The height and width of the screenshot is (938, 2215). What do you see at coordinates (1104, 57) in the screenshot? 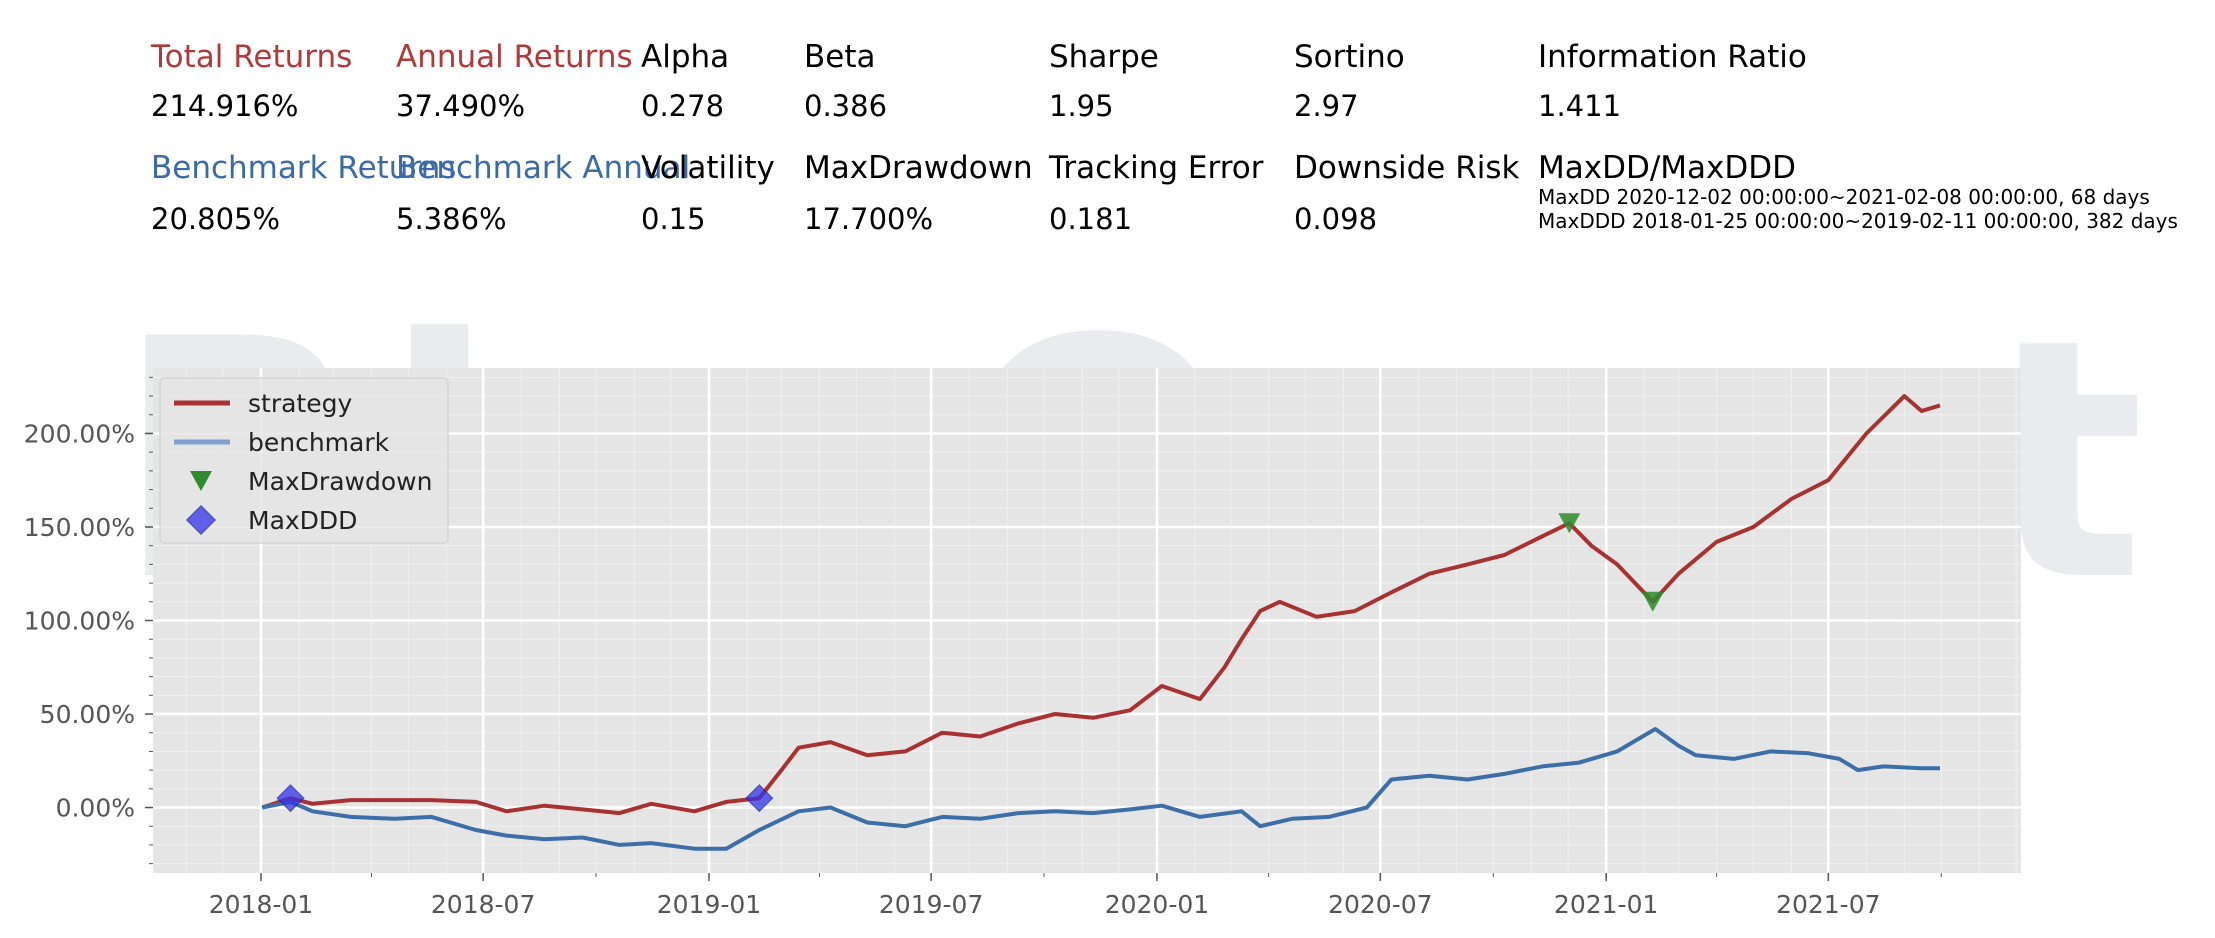
I see `sharpe-label: Sharpe` at bounding box center [1104, 57].